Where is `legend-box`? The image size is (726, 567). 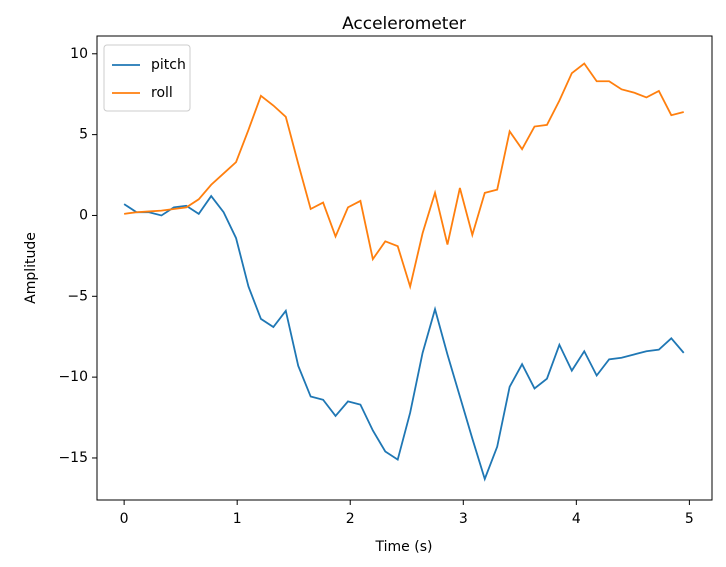 legend-box is located at coordinates (147, 78).